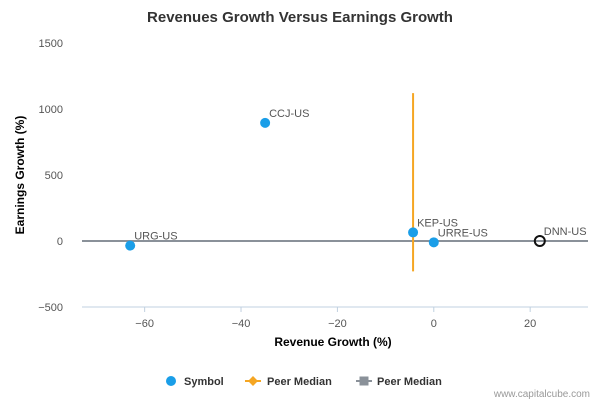 The width and height of the screenshot is (600, 400). Describe the element at coordinates (463, 233) in the screenshot. I see `data-point-label: URRE-US` at that location.